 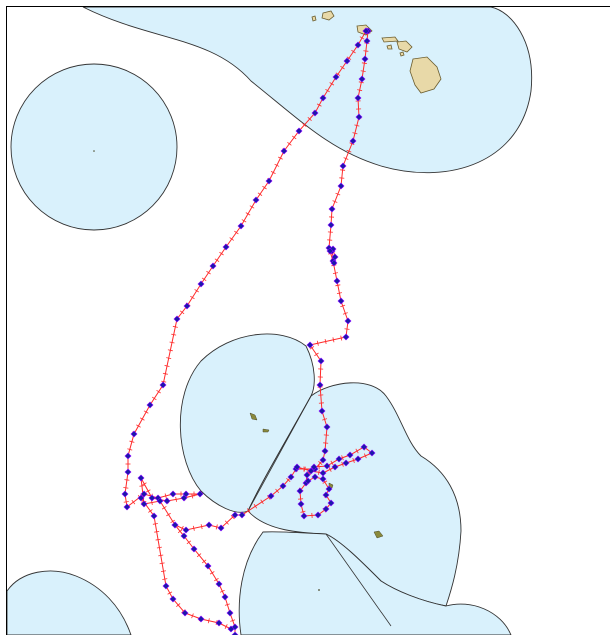 I want to click on eez-zone-southwest, so click(x=69, y=603).